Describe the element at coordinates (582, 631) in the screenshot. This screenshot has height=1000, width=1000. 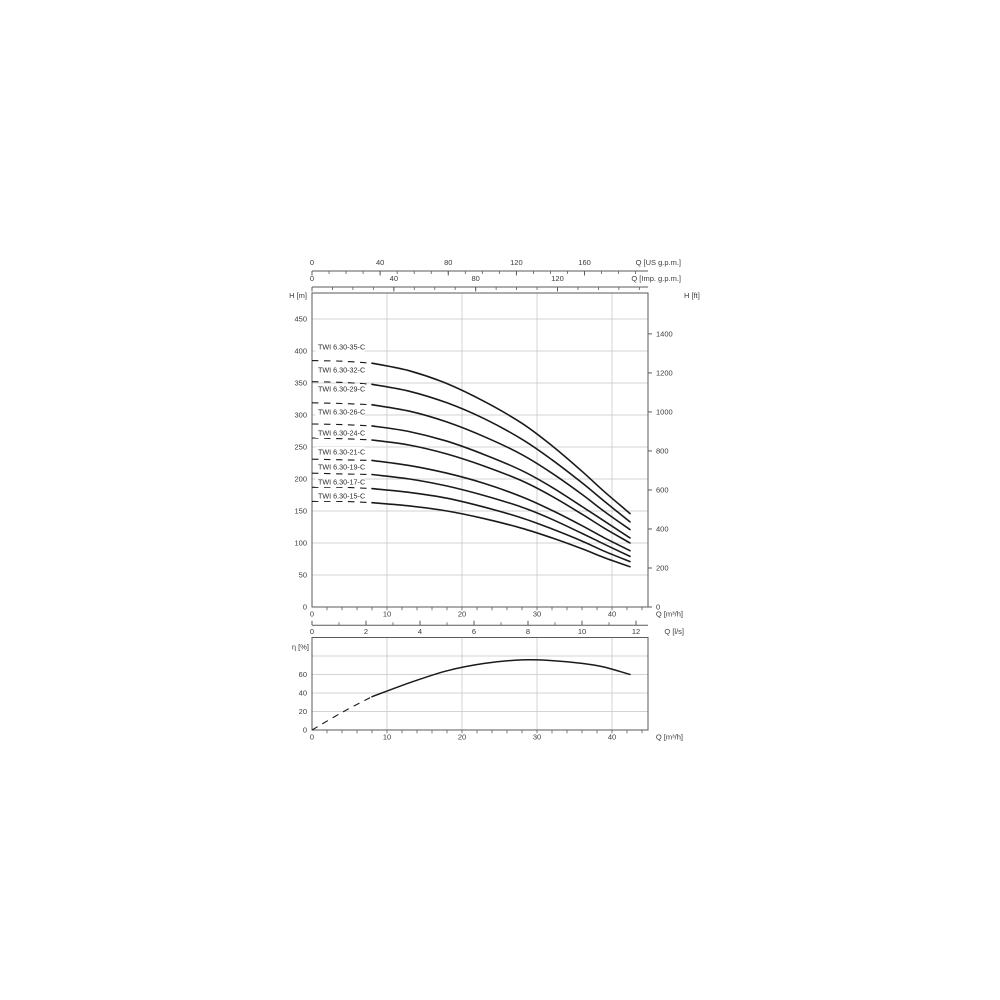
I see `ls-tick-label: 10` at that location.